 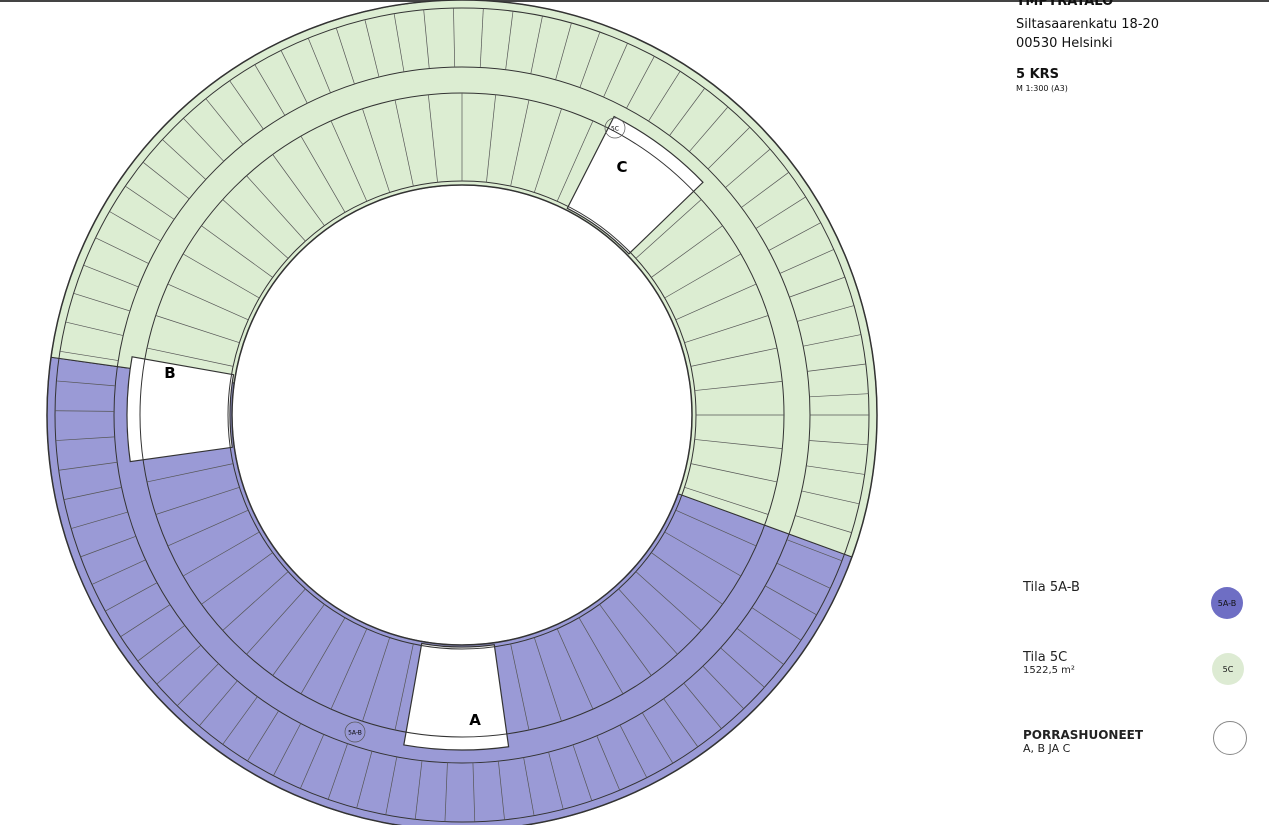 I want to click on legend-badge-stair, so click(x=1230, y=738).